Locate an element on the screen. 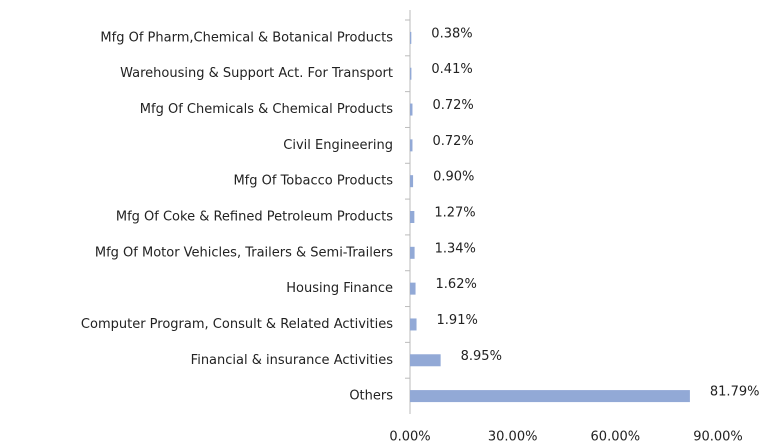 This screenshot has width=761, height=445. x-tick-label: 90.00% is located at coordinates (718, 437).